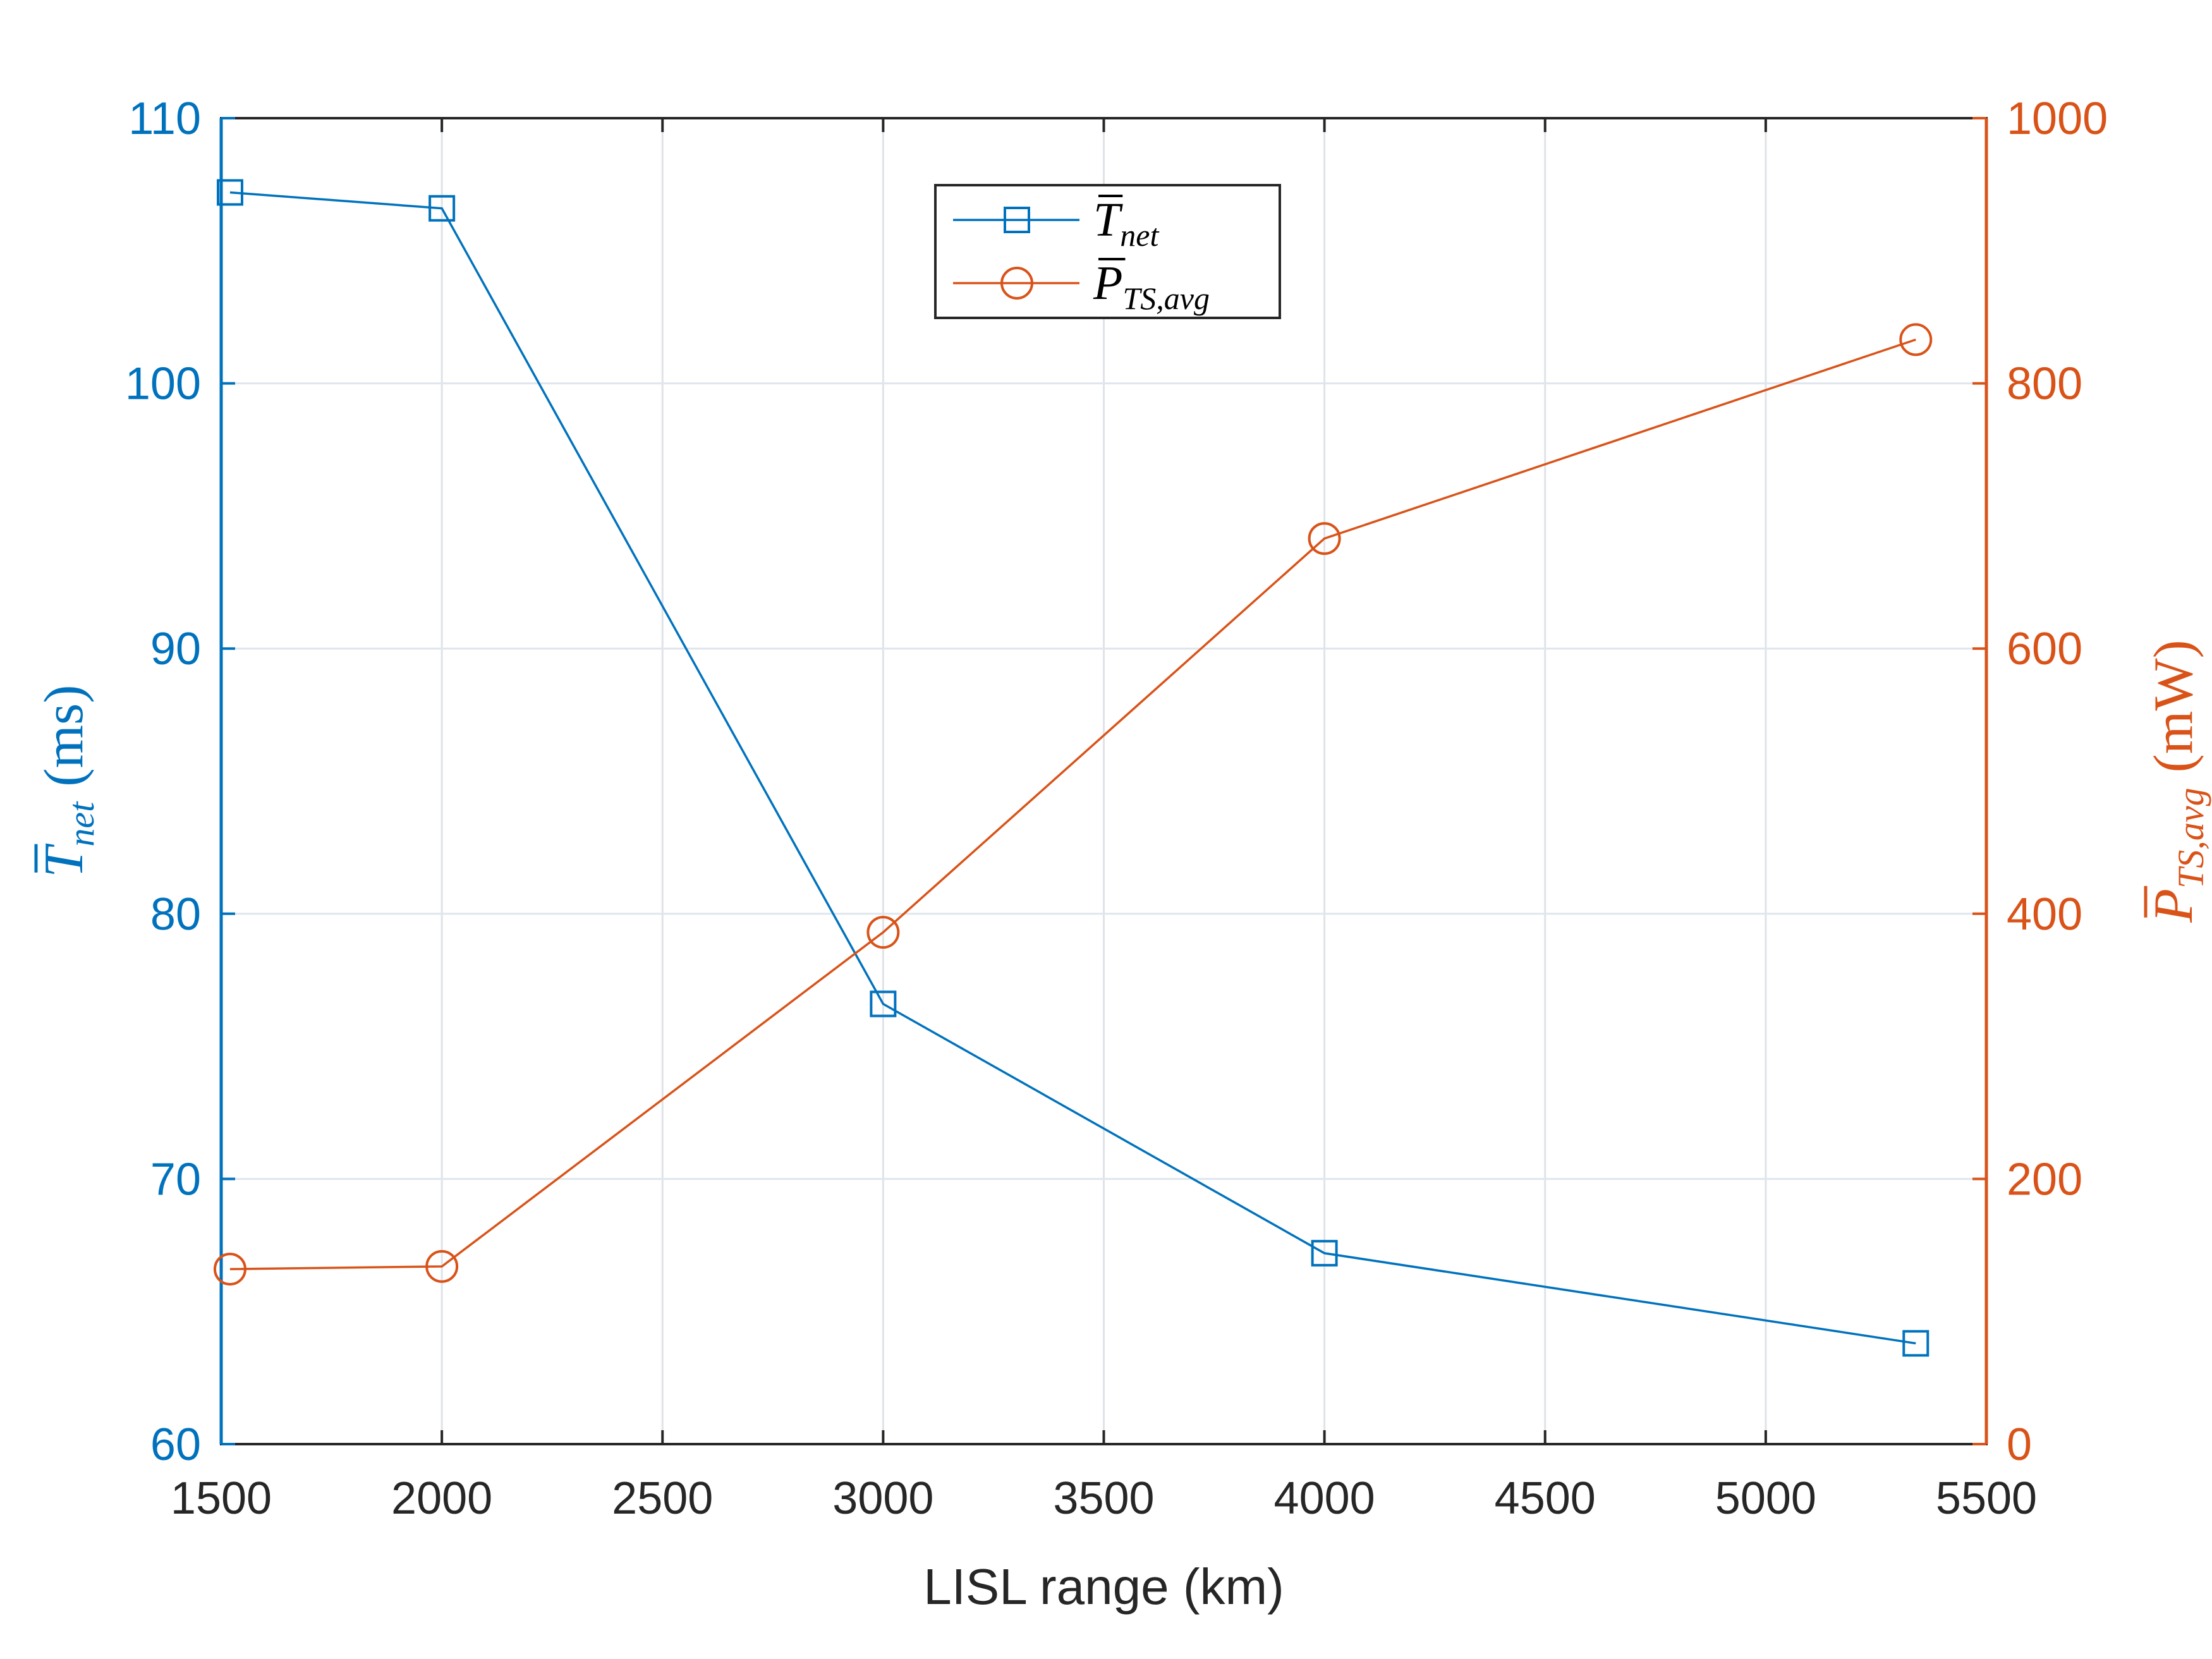  Describe the element at coordinates (64, 735) in the screenshot. I see `y-left-title-unit: (ms)` at that location.